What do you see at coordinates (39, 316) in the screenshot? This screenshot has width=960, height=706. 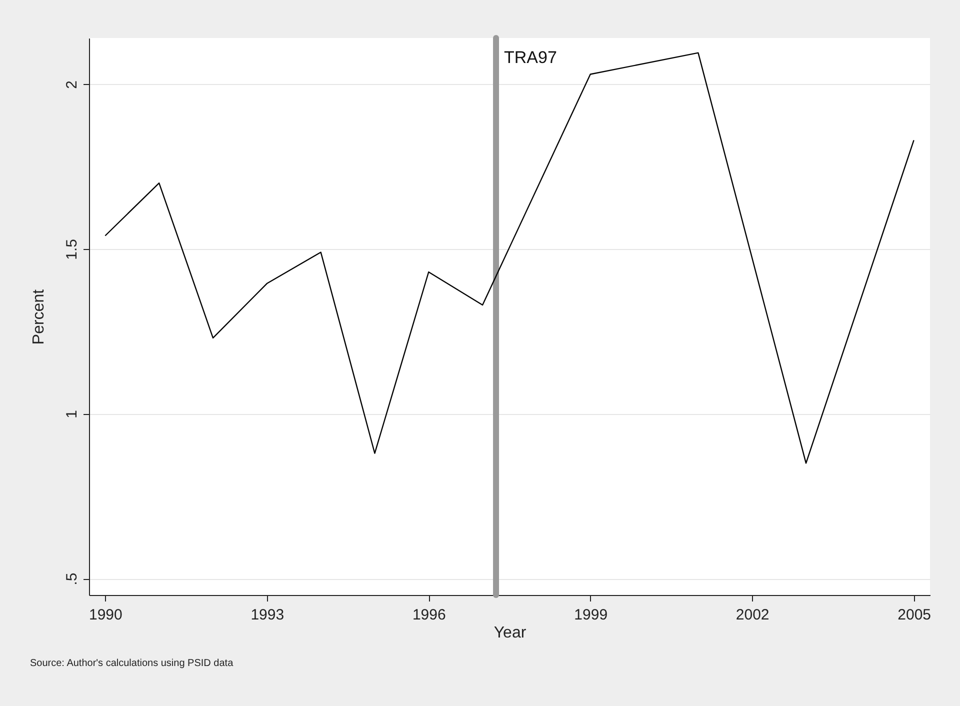 I see `y-axis-title: Percent` at bounding box center [39, 316].